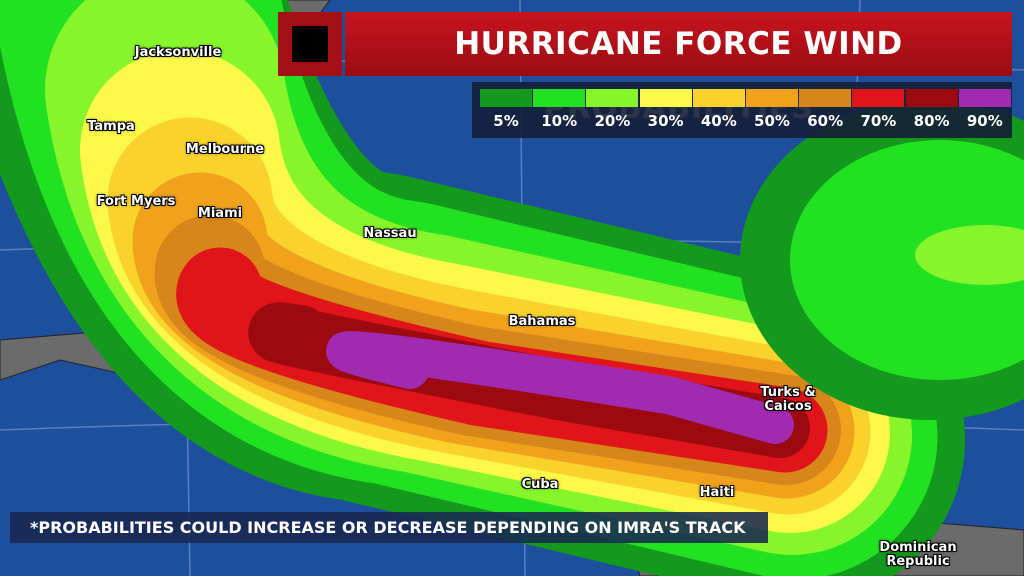  I want to click on place-label: Fort Myers, so click(136, 201).